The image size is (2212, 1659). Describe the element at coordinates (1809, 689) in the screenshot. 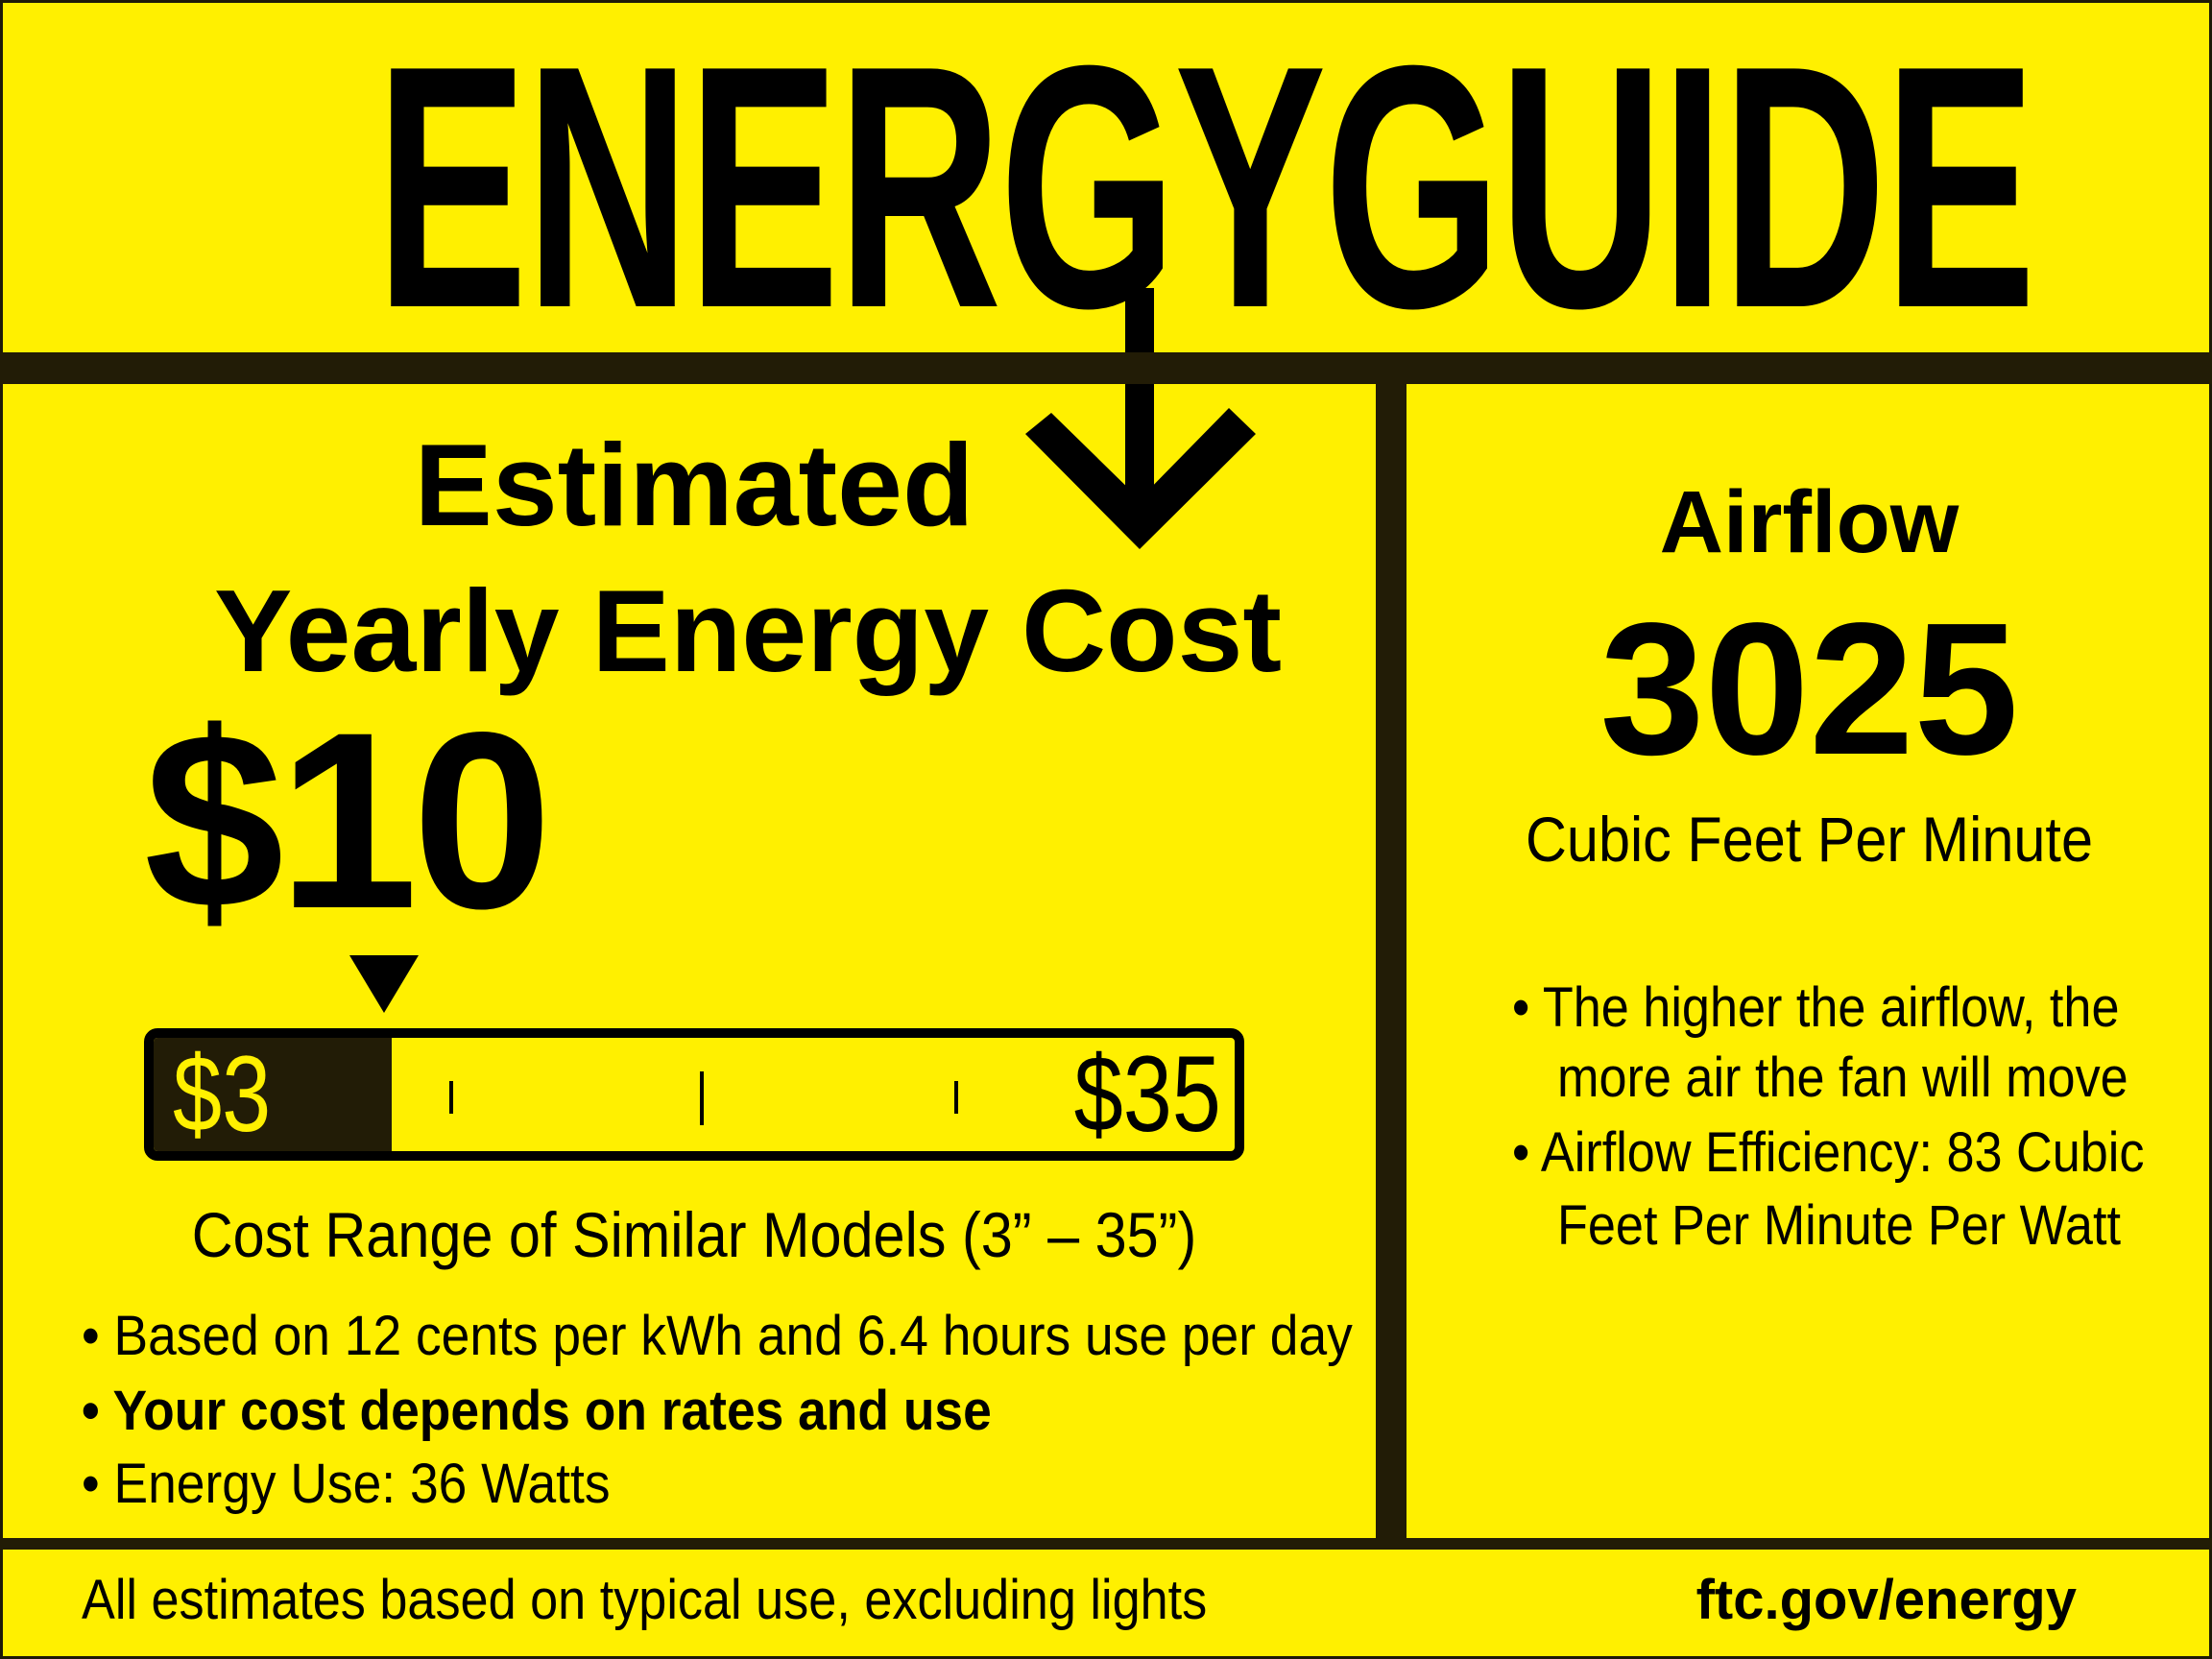

I see `airflow-value: 3025` at that location.